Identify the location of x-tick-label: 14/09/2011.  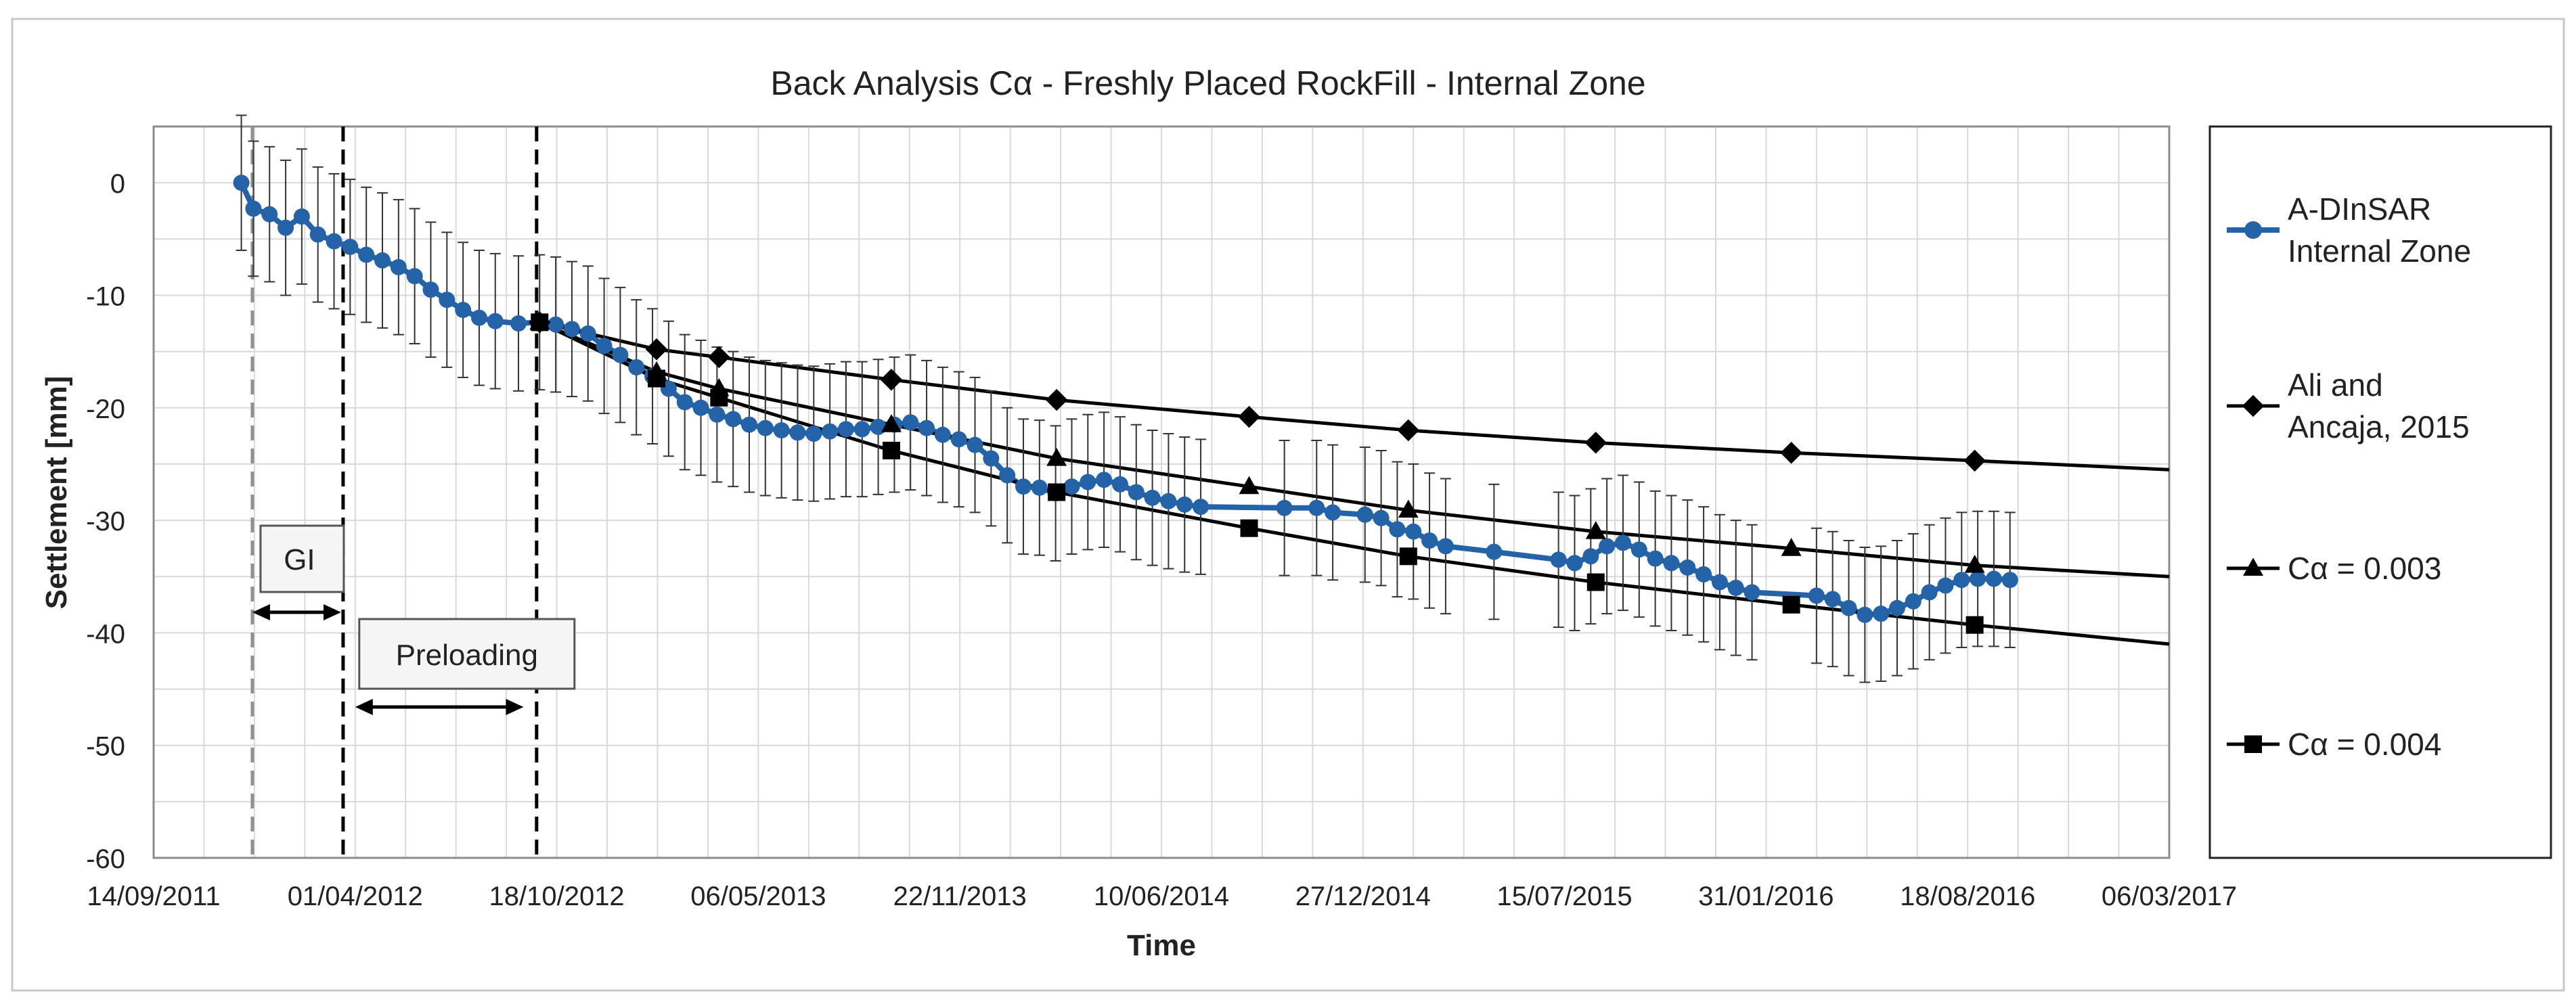
(153, 897).